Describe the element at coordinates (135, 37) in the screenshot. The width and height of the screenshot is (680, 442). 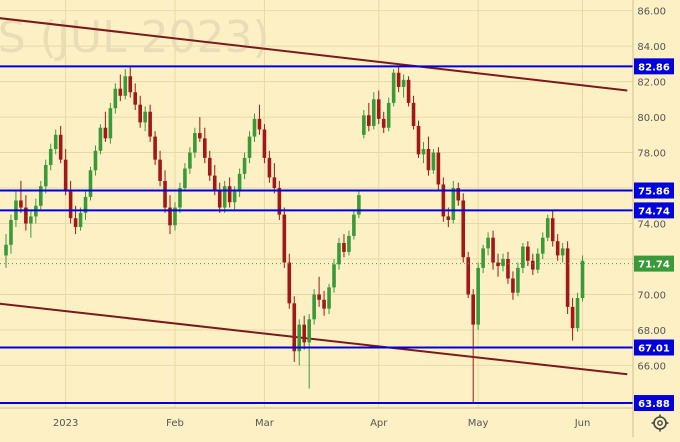
I see `watermark: ES (JUL 2023)` at that location.